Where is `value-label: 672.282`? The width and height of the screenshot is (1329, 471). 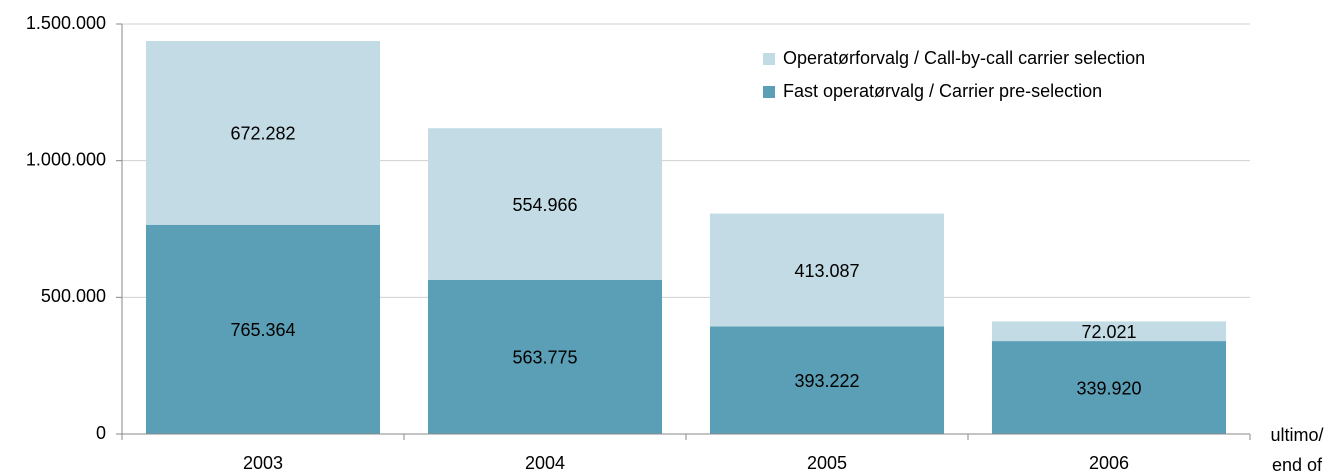
value-label: 672.282 is located at coordinates (262, 134).